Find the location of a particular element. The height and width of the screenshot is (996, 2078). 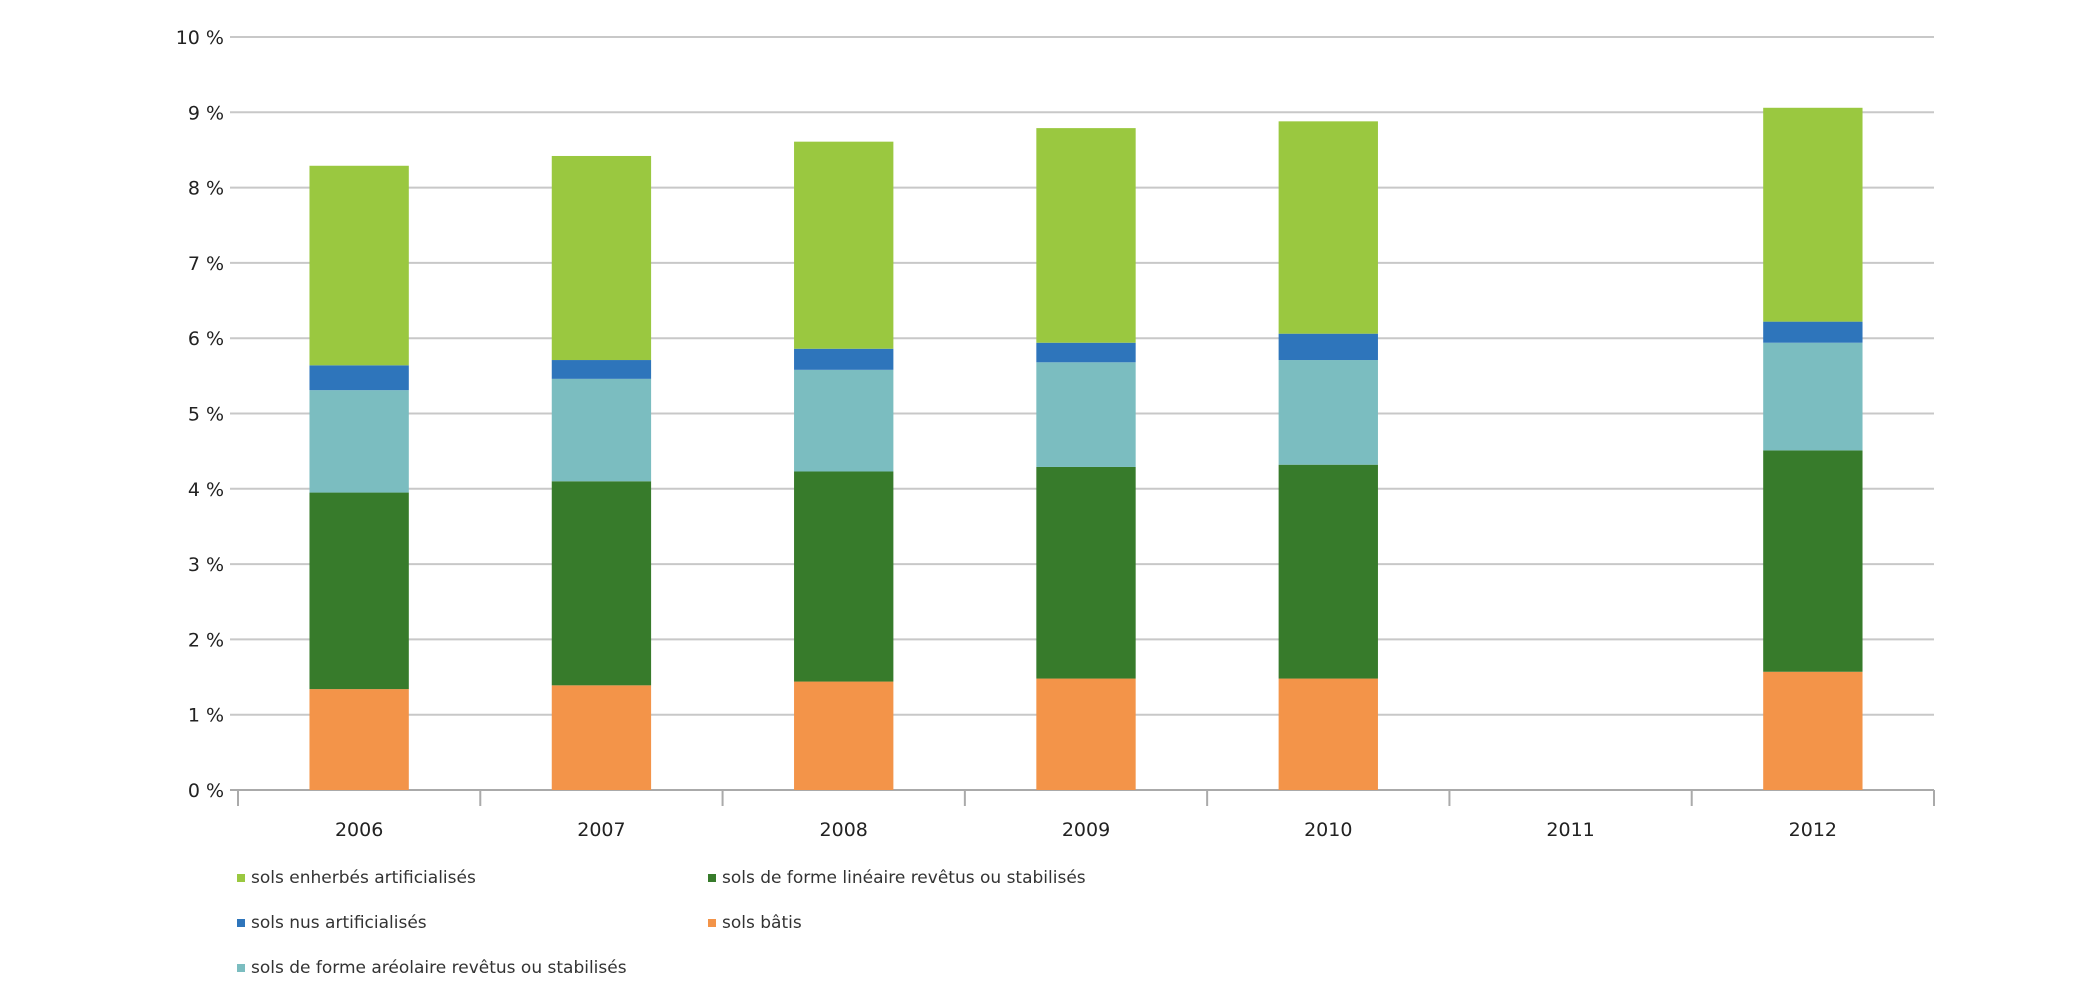

y-tick-label: 9 % is located at coordinates (206, 113).